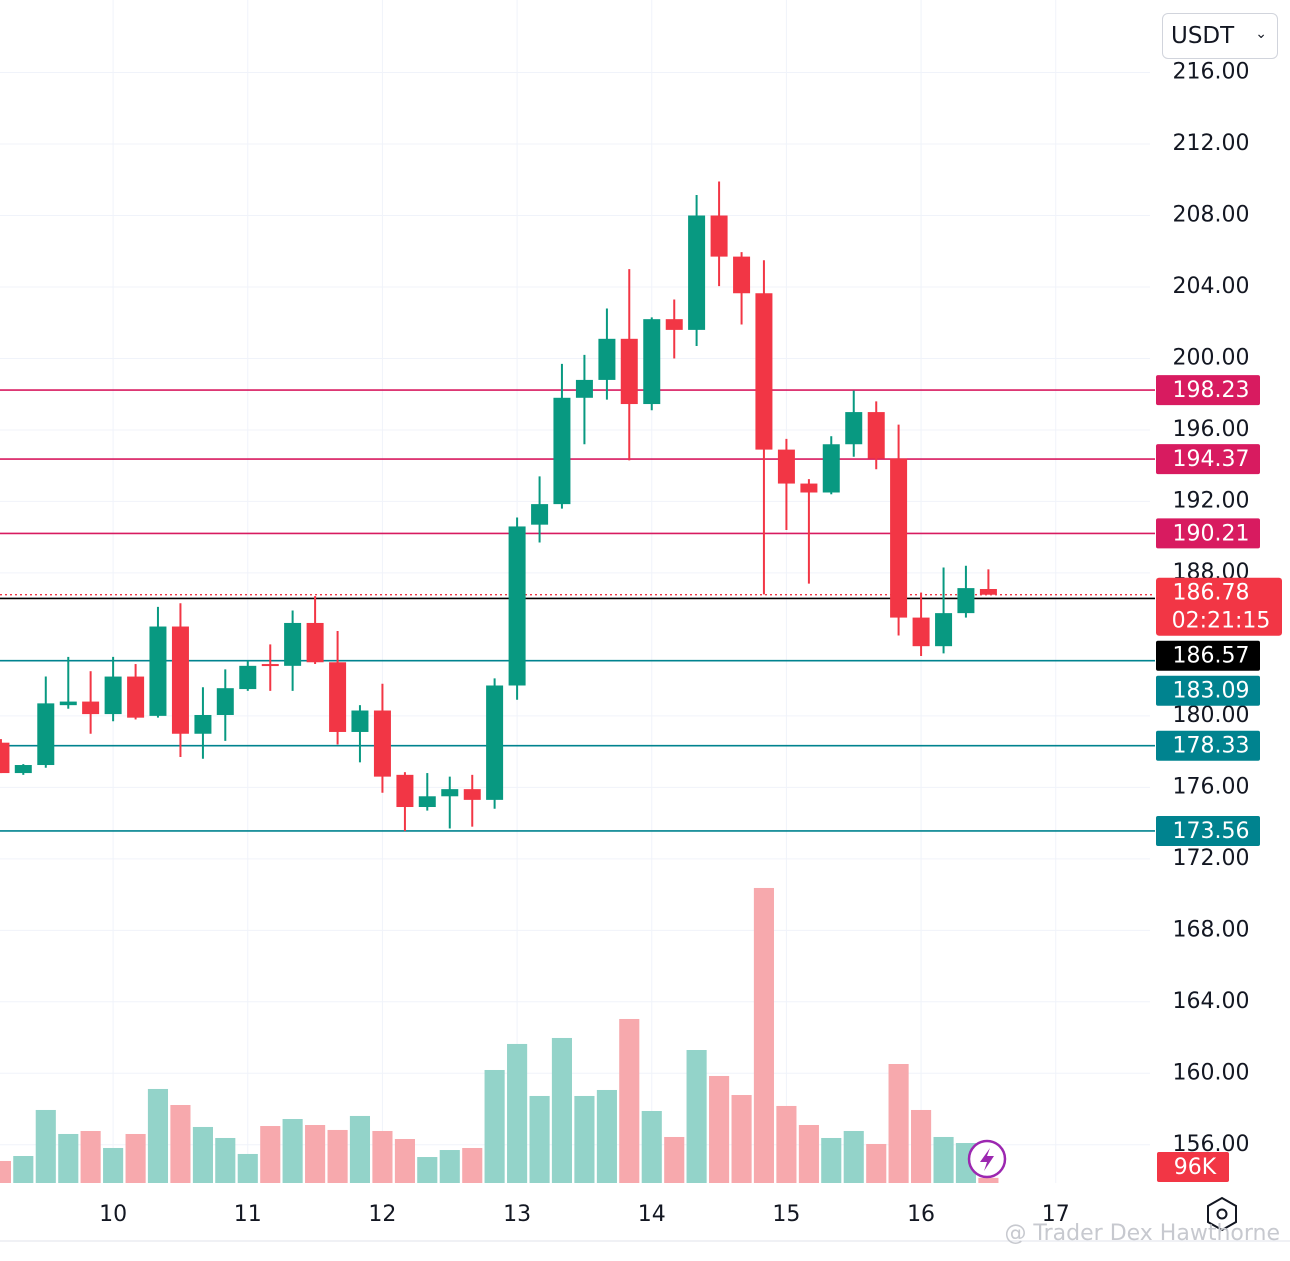 The image size is (1290, 1261). I want to click on chevron: ⌄, so click(1261, 34).